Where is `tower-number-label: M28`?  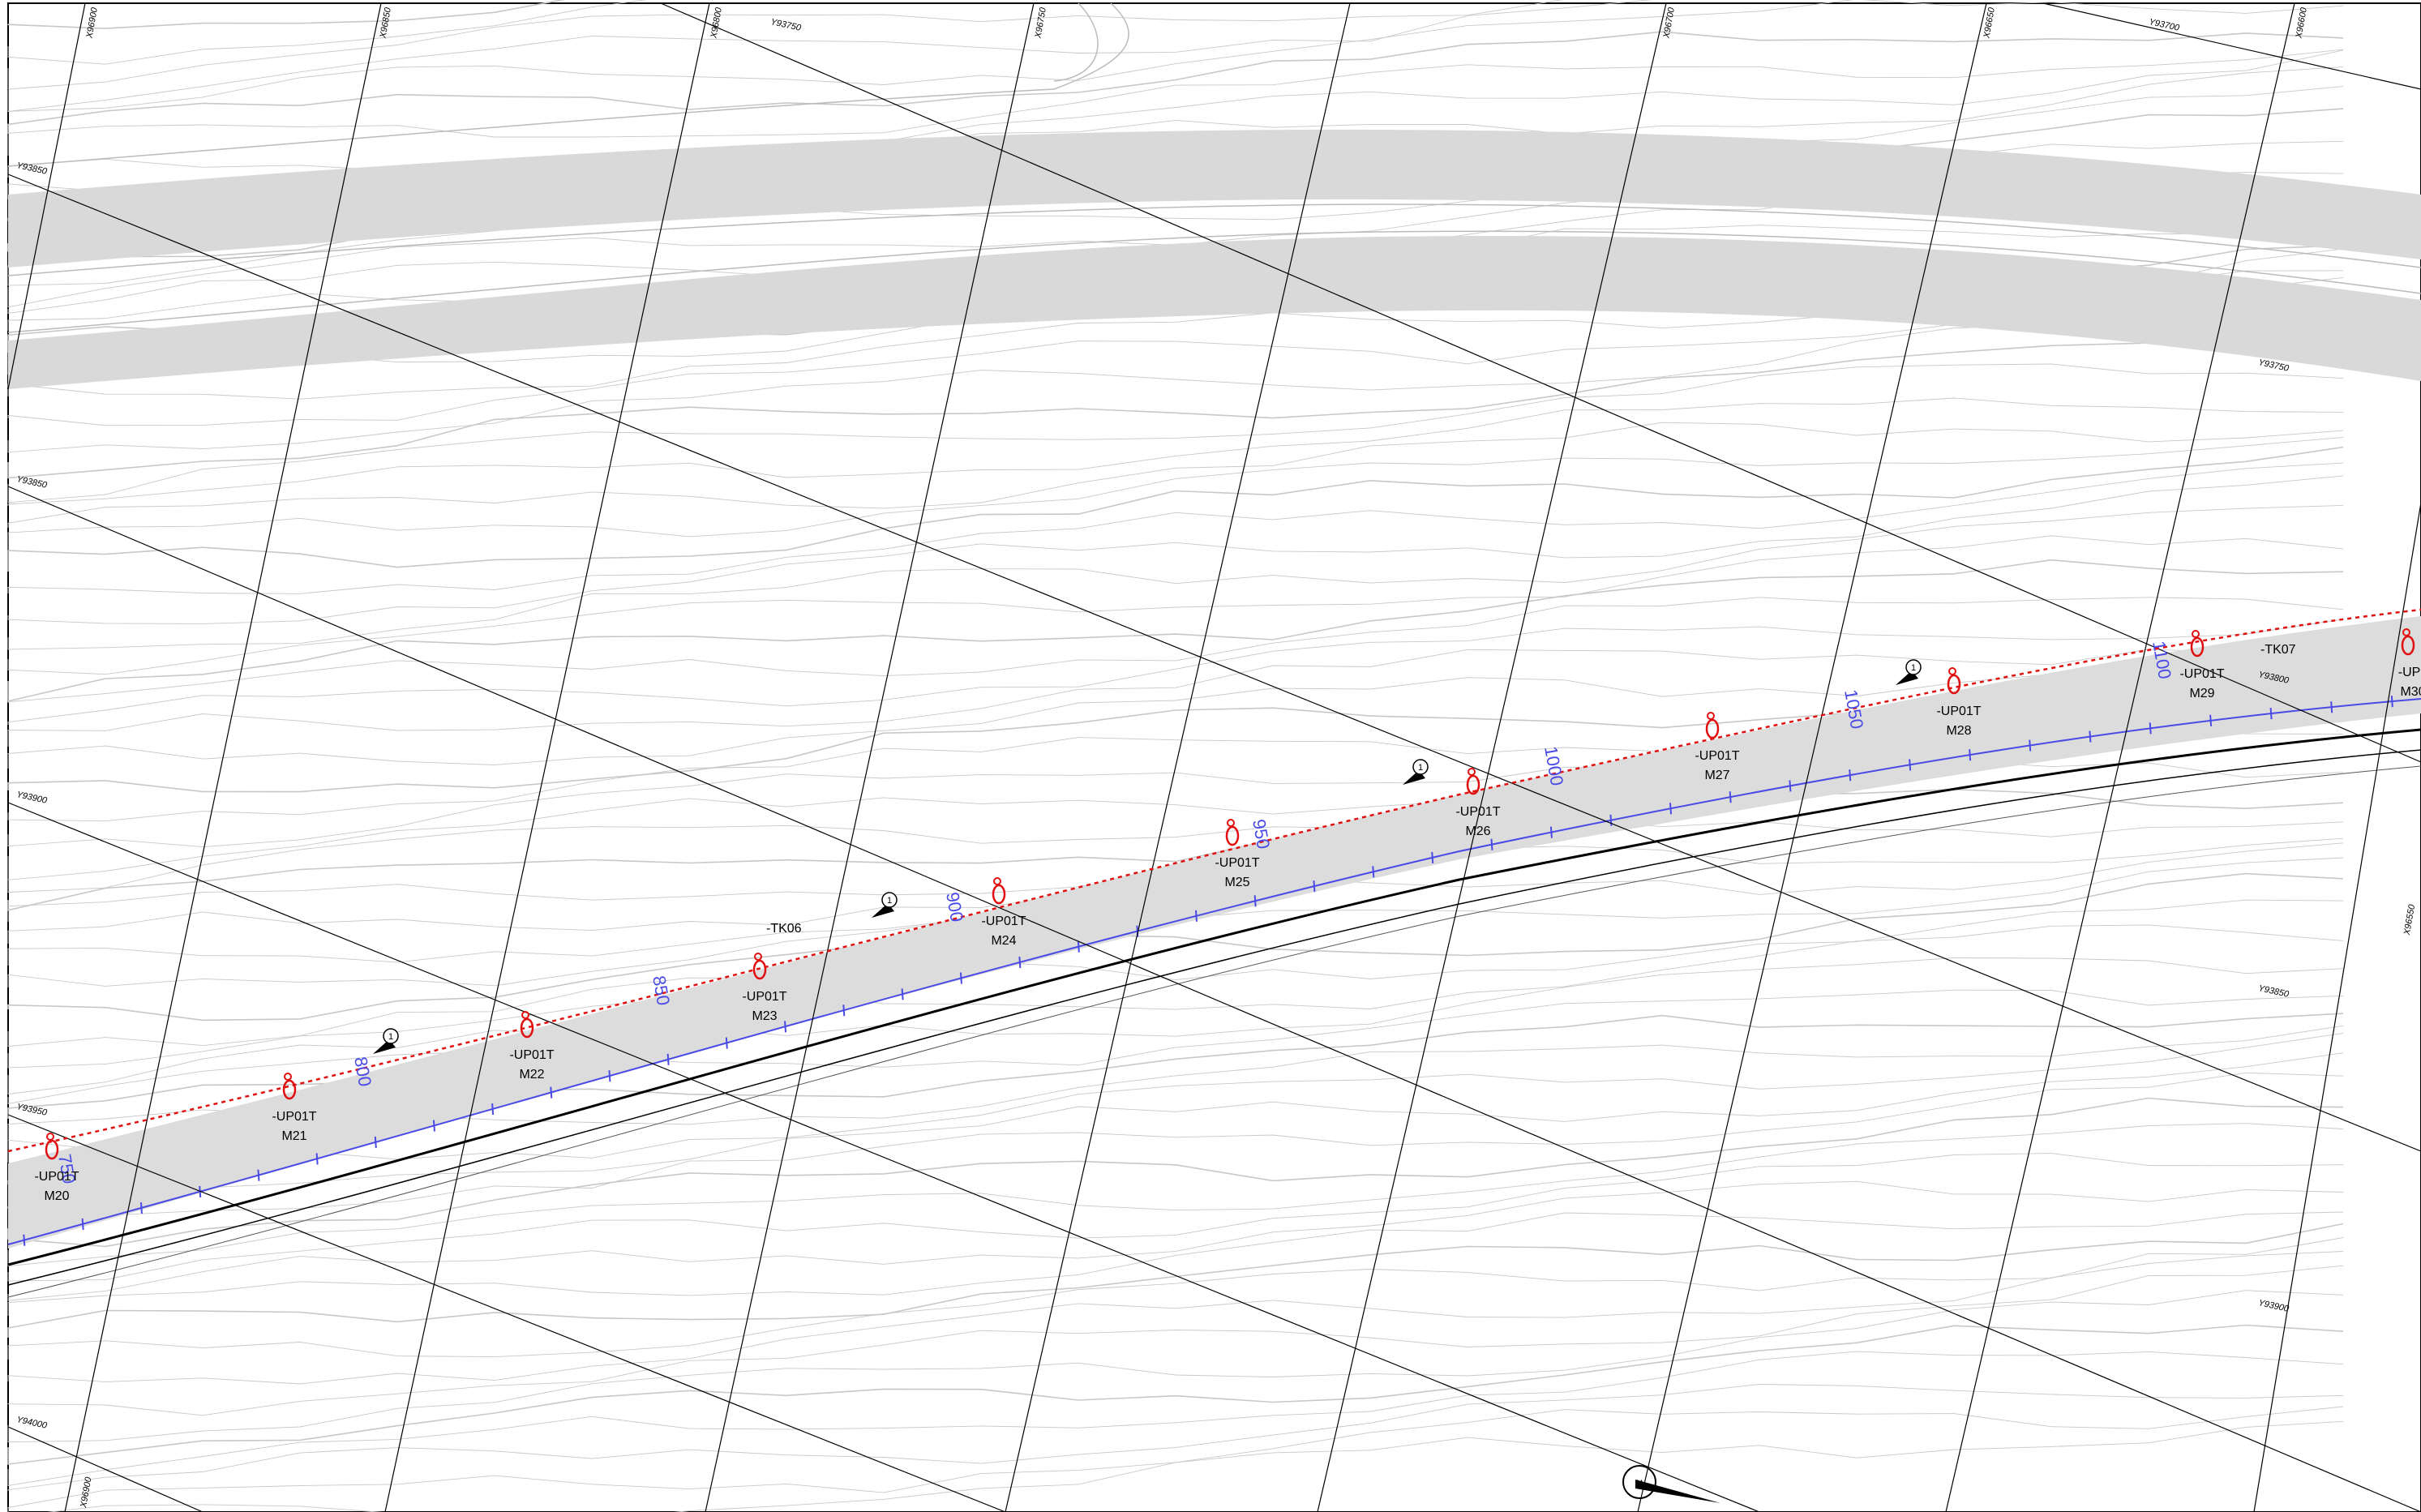 tower-number-label: M28 is located at coordinates (1958, 731).